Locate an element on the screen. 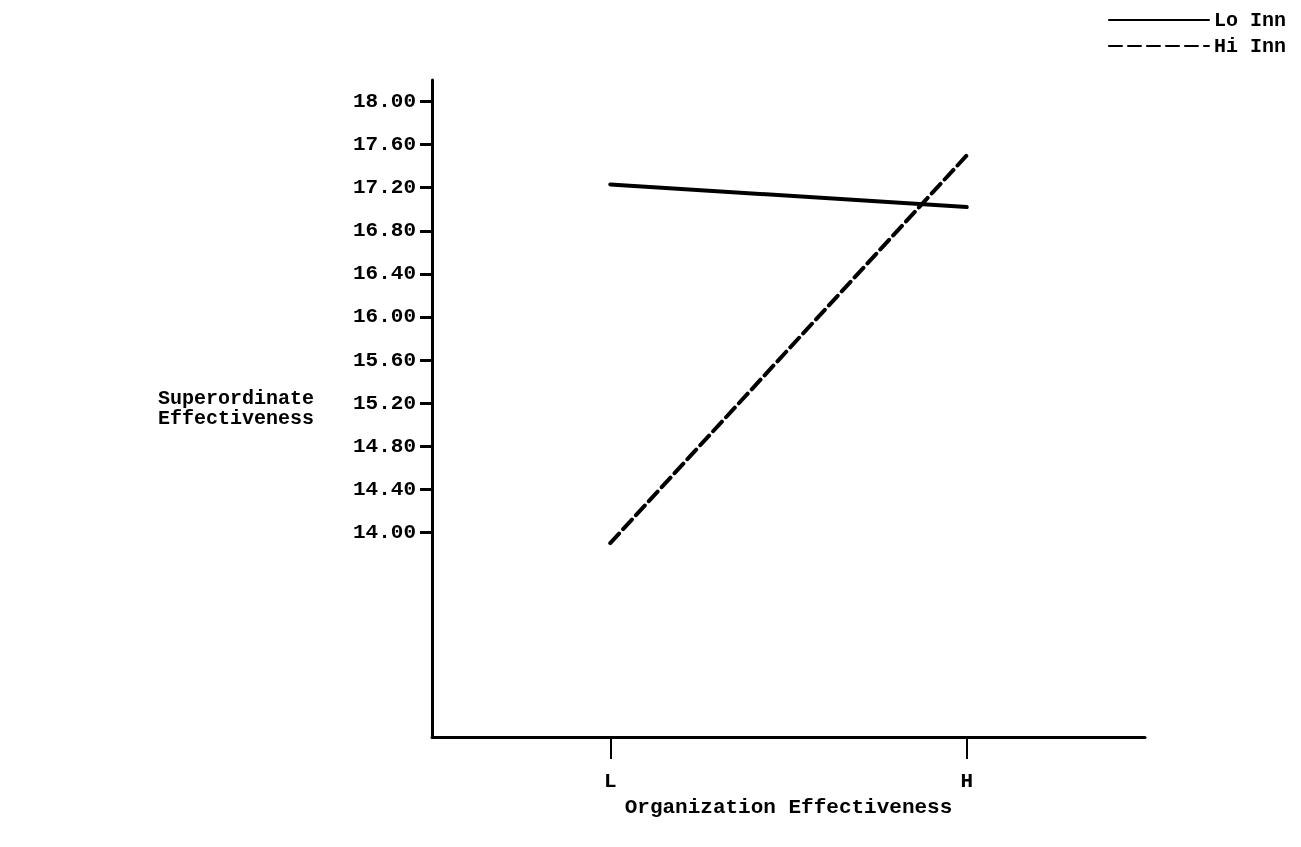 This screenshot has height=847, width=1301. y-tick-label: 18.00 is located at coordinates (384, 102).